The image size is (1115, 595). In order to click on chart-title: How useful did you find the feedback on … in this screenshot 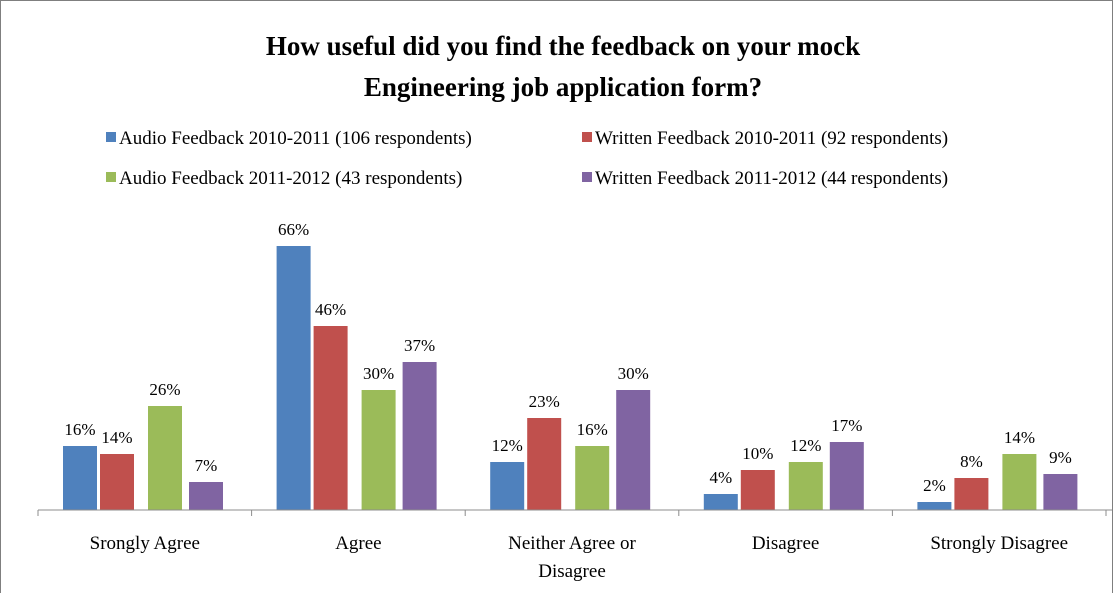, I will do `click(563, 66)`.